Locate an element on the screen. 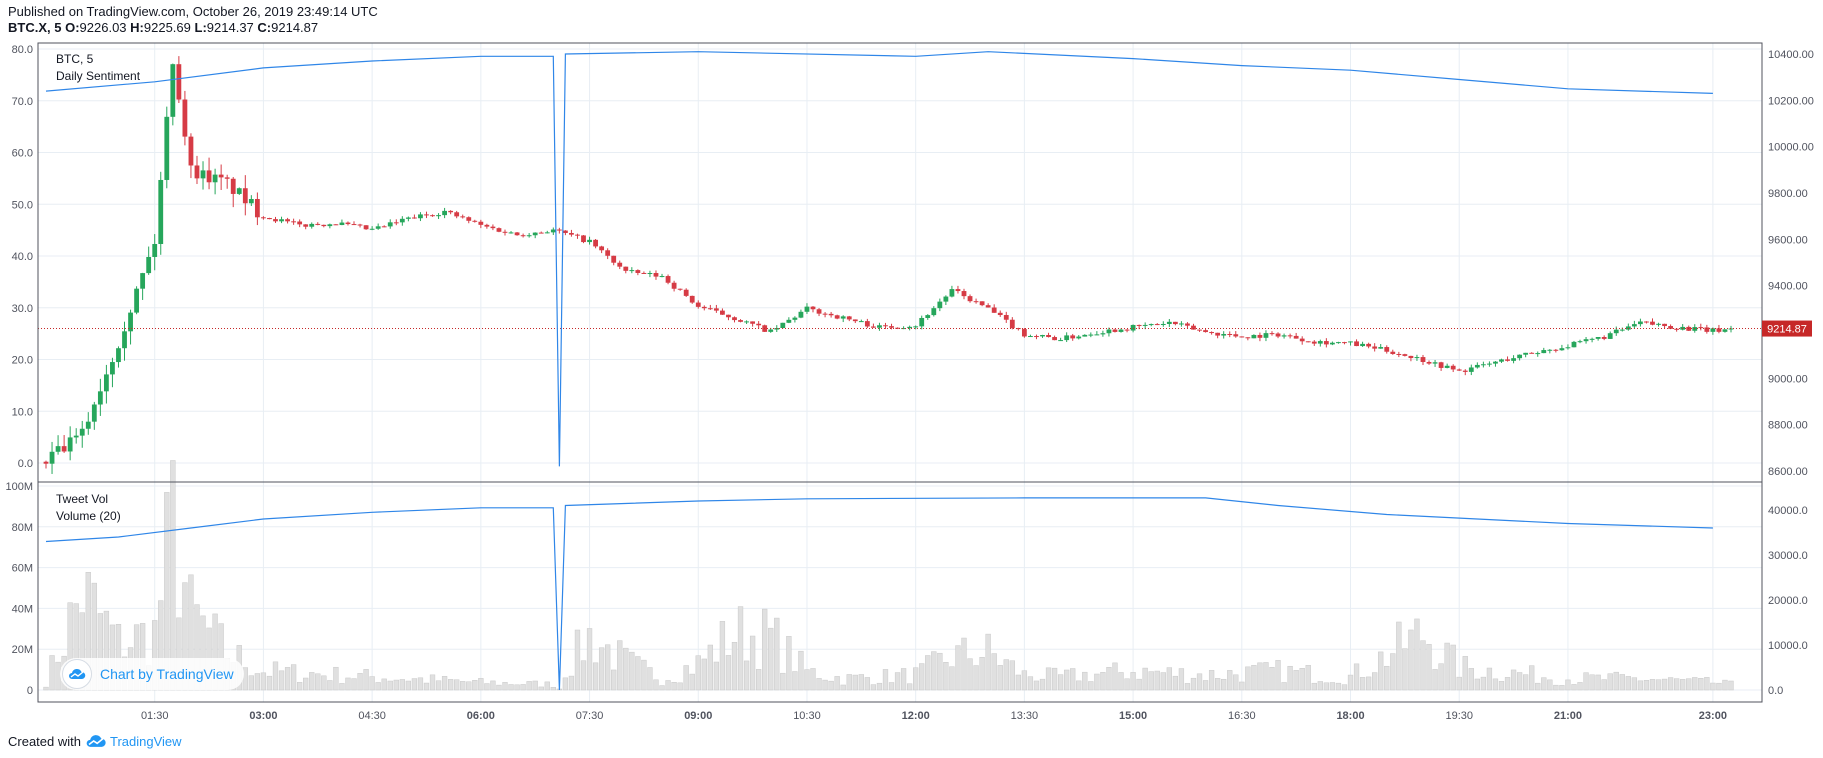 The width and height of the screenshot is (1823, 758). footer-credit: Created with TradingView is located at coordinates (95, 742).